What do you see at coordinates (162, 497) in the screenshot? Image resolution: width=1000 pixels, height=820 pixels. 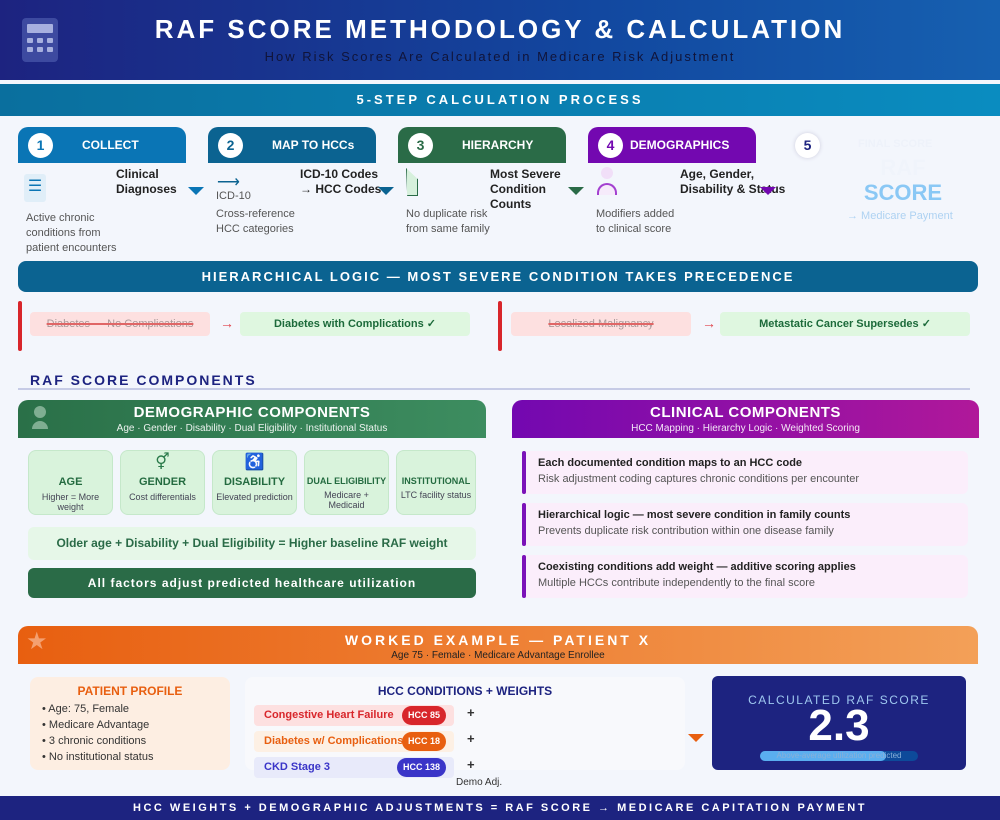 I see `tile-desc: Cost differentials` at bounding box center [162, 497].